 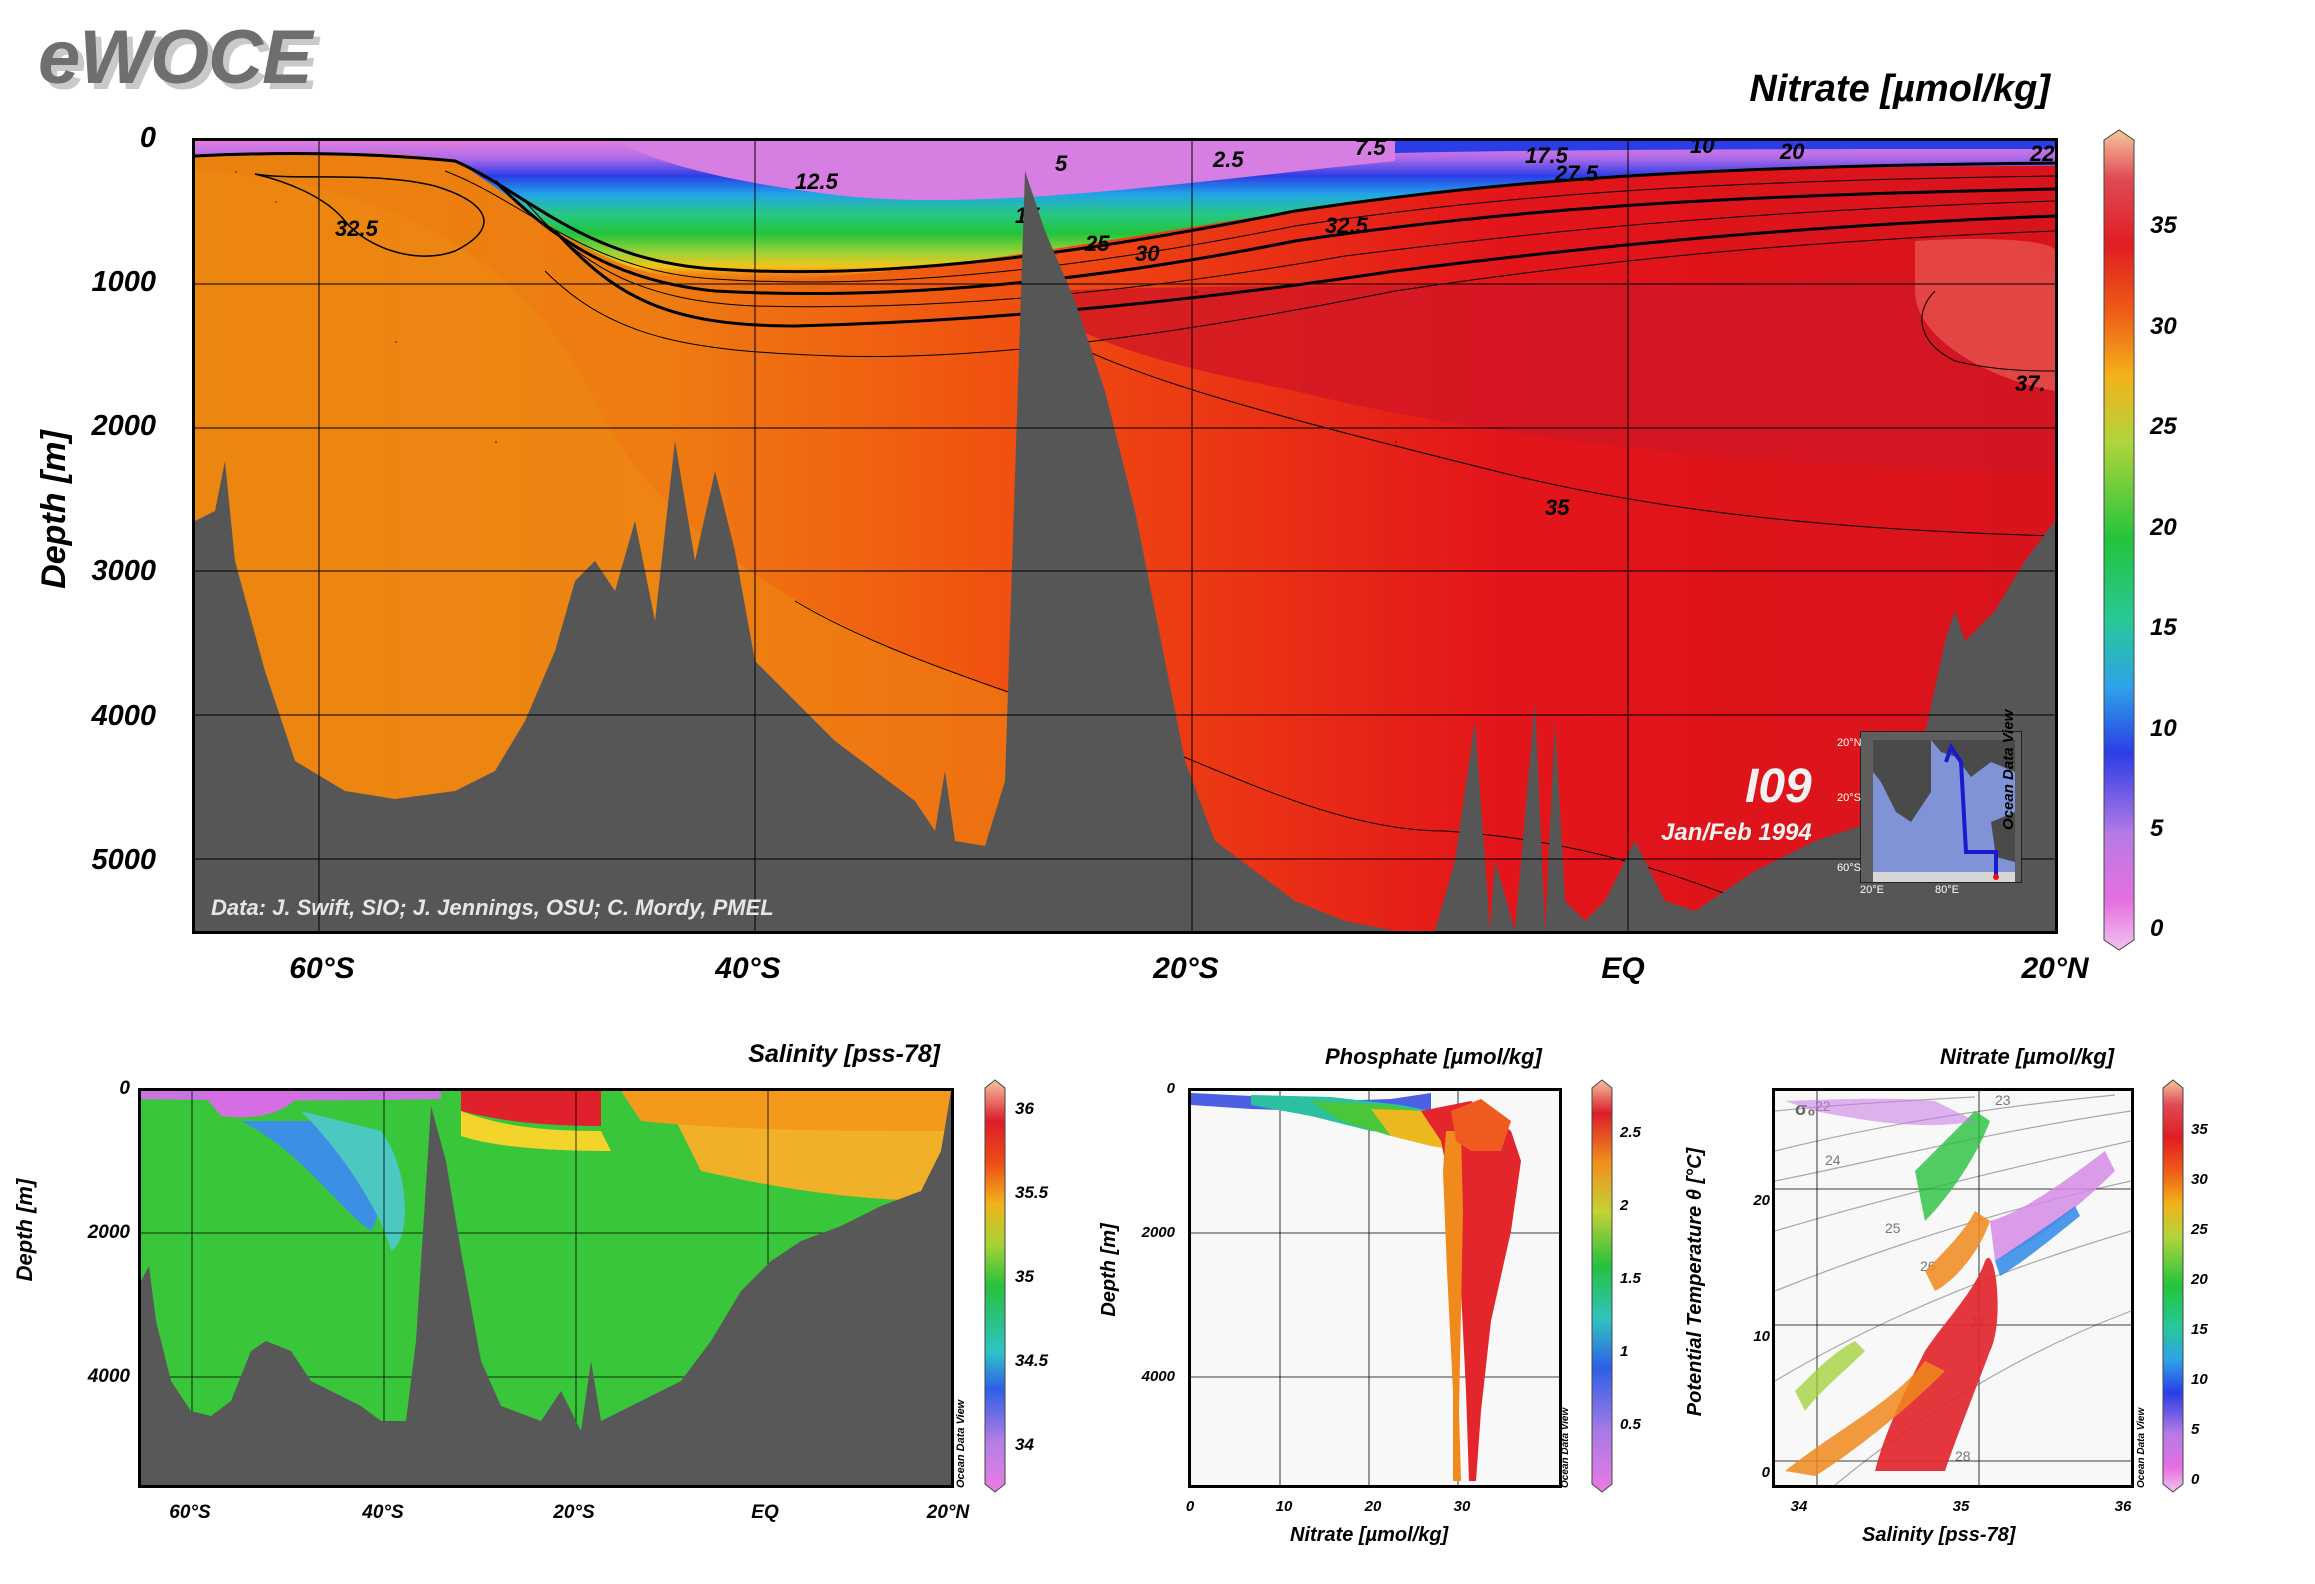 What do you see at coordinates (2163, 326) in the screenshot?
I see `colorbar-tick: 30` at bounding box center [2163, 326].